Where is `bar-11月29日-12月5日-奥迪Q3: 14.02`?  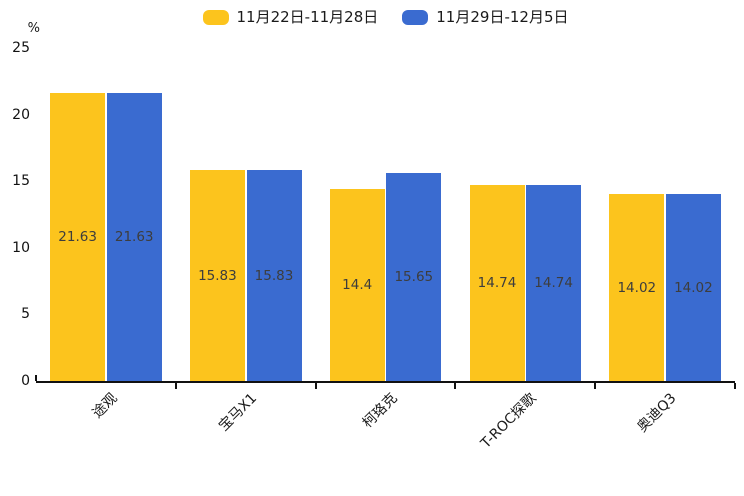 bar-11月29日-12月5日-奥迪Q3: 14.02 is located at coordinates (693, 287).